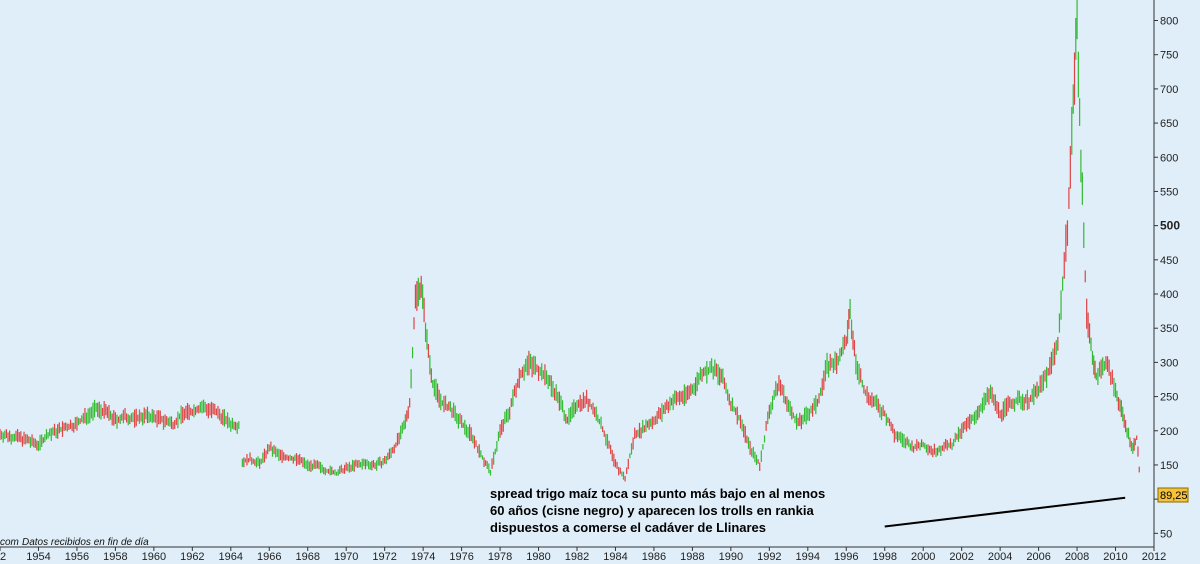 The image size is (1200, 564). Describe the element at coordinates (77, 557) in the screenshot. I see `x-tick-label: 1956` at that location.